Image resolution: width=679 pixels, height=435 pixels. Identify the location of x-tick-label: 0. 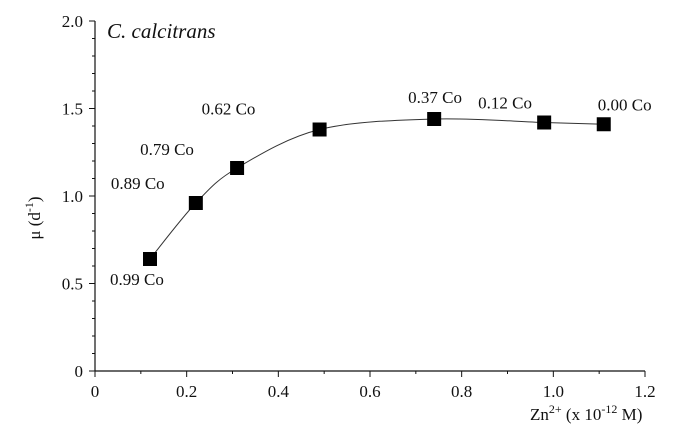
(95, 391).